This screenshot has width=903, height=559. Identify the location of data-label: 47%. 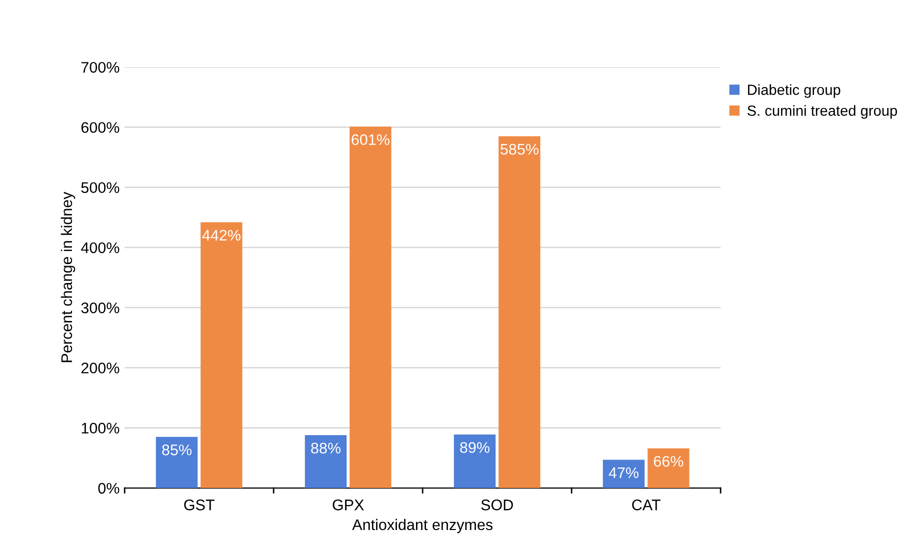
(623, 472).